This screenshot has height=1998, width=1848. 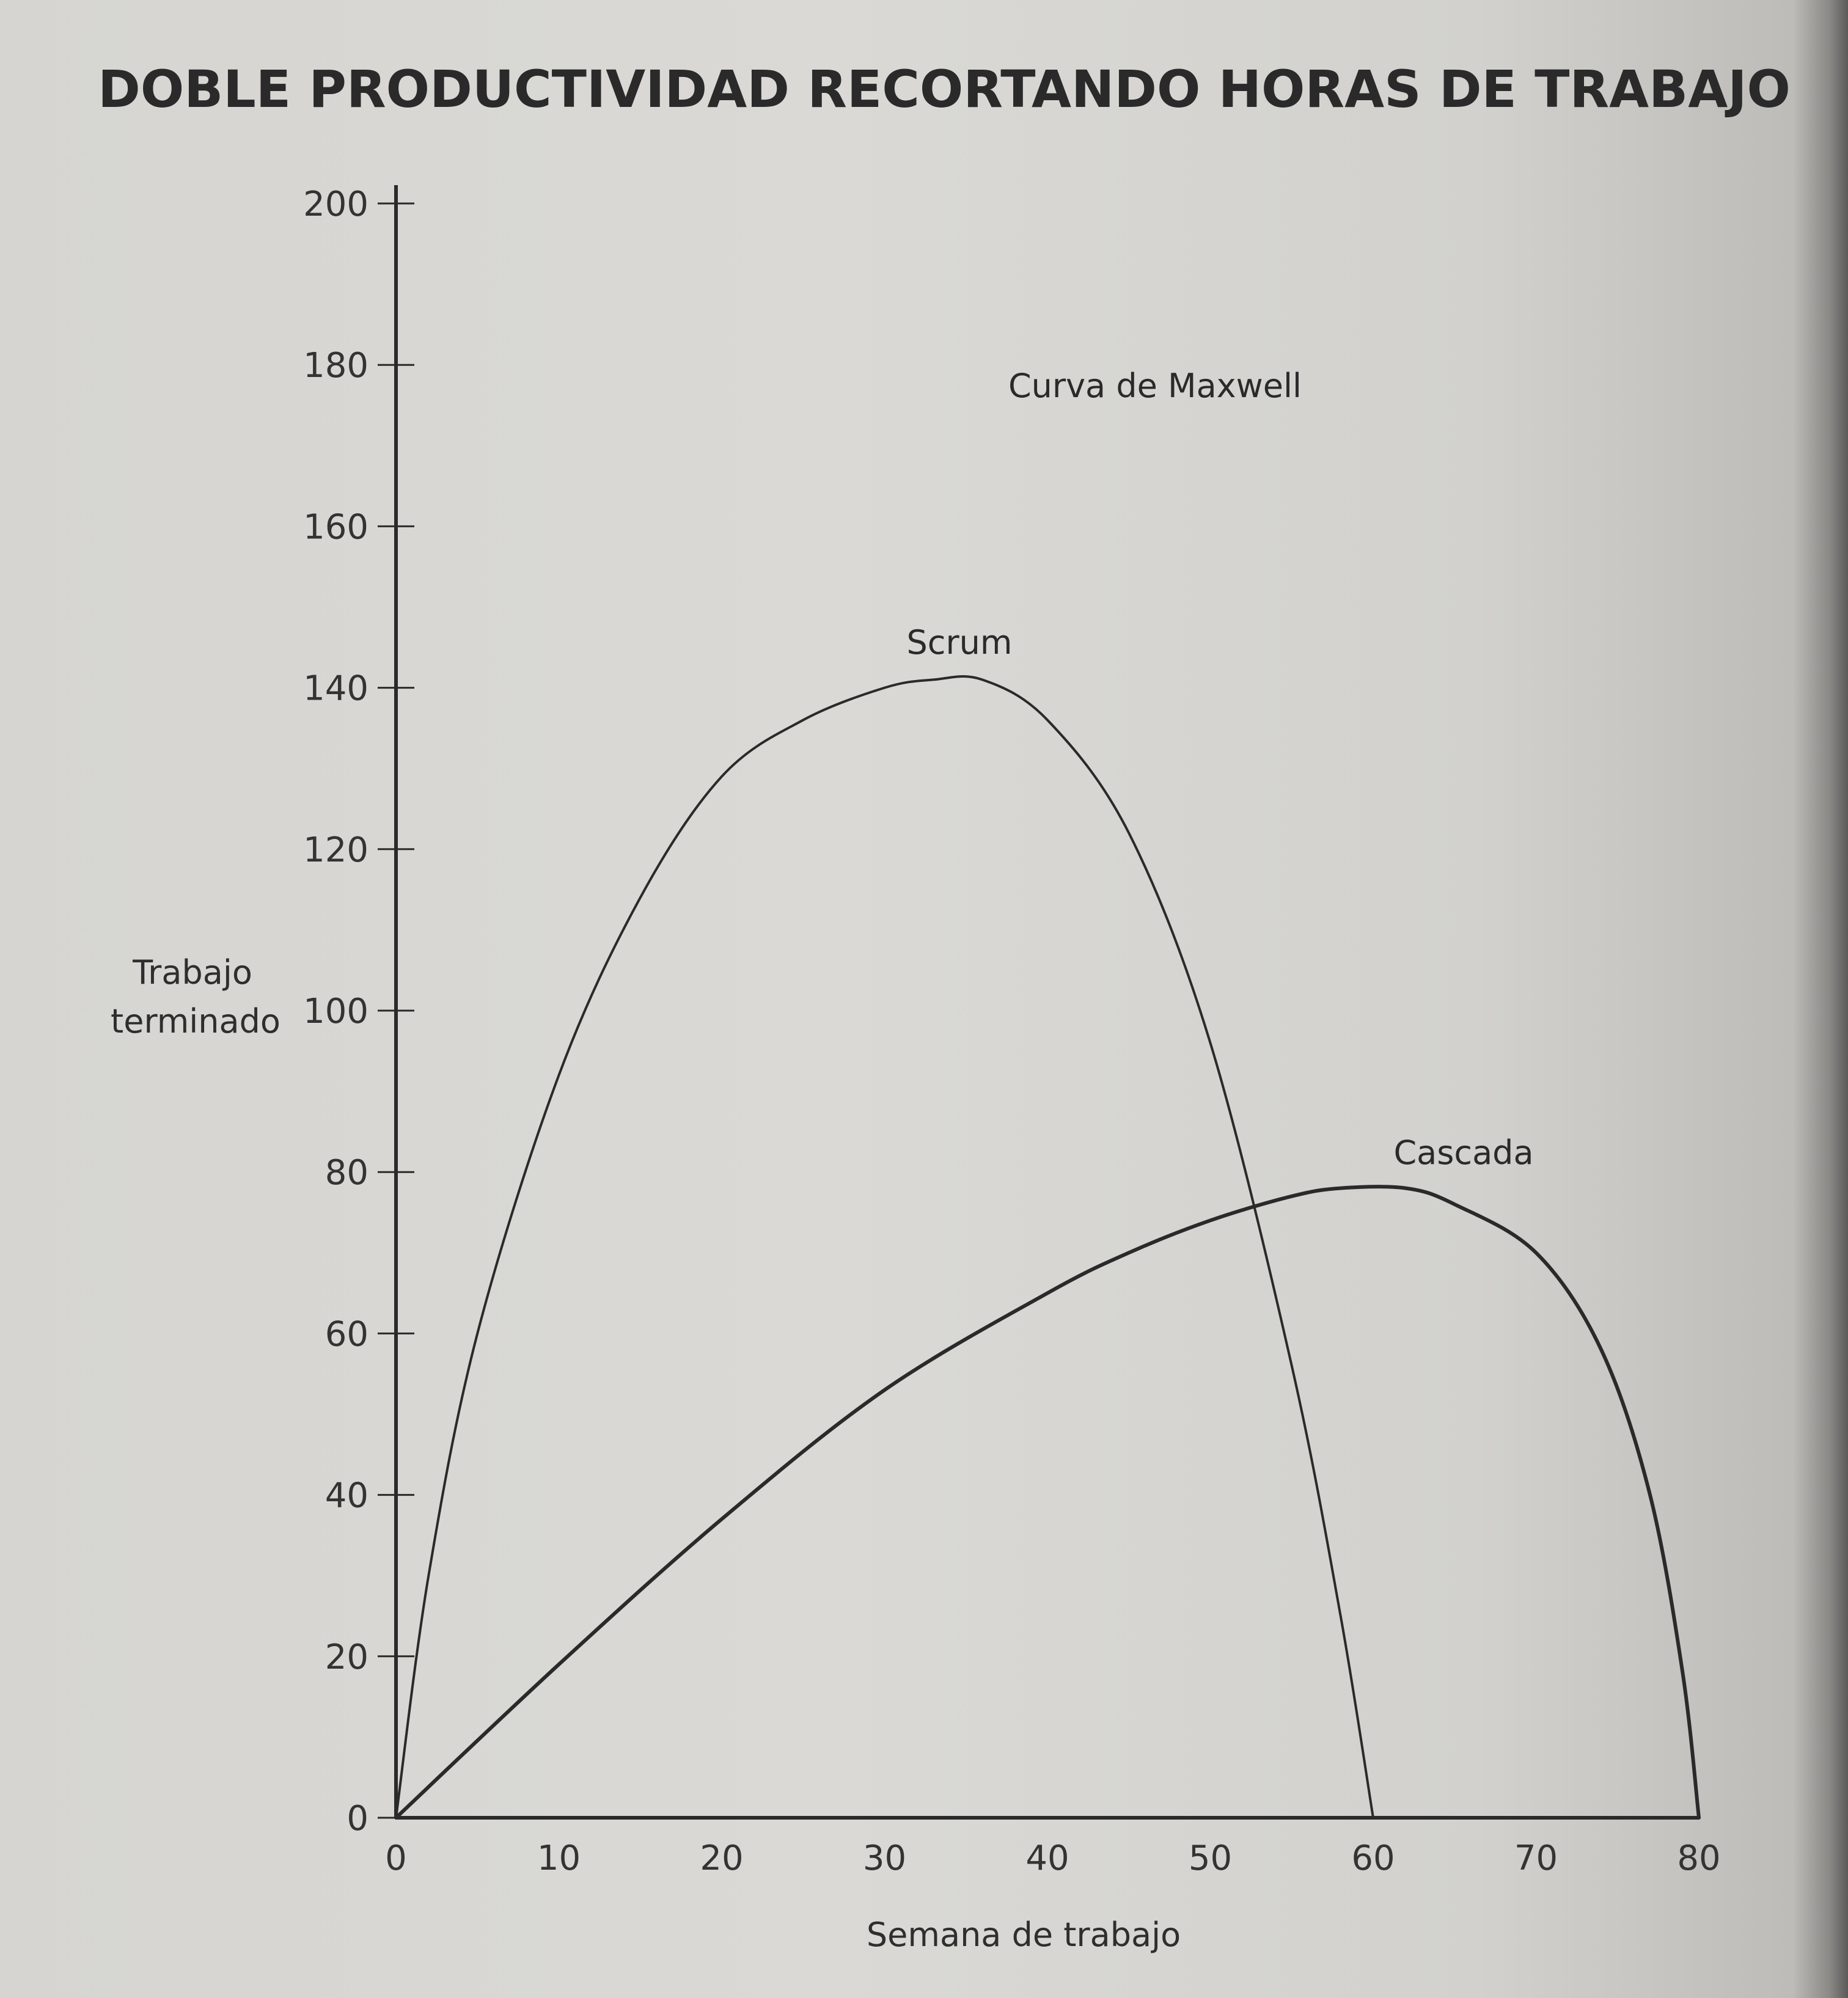 What do you see at coordinates (347, 1658) in the screenshot?
I see `y-tick-label: 20` at bounding box center [347, 1658].